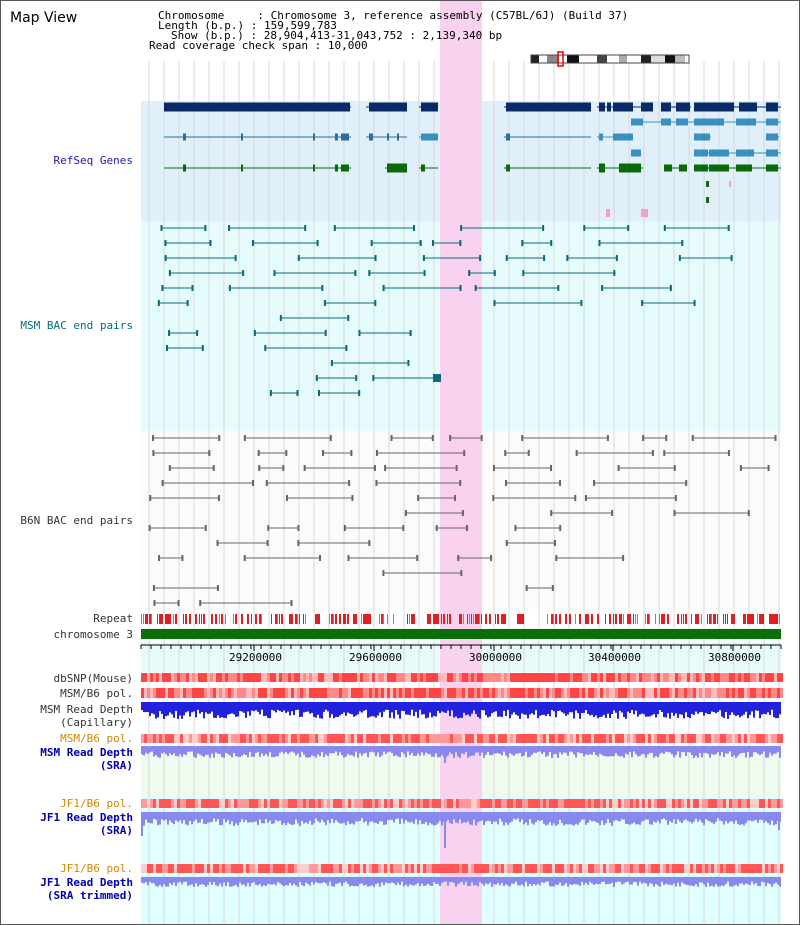  What do you see at coordinates (76, 325) in the screenshot?
I see `track-label-msm-bac: MSM BAC end pairs` at bounding box center [76, 325].